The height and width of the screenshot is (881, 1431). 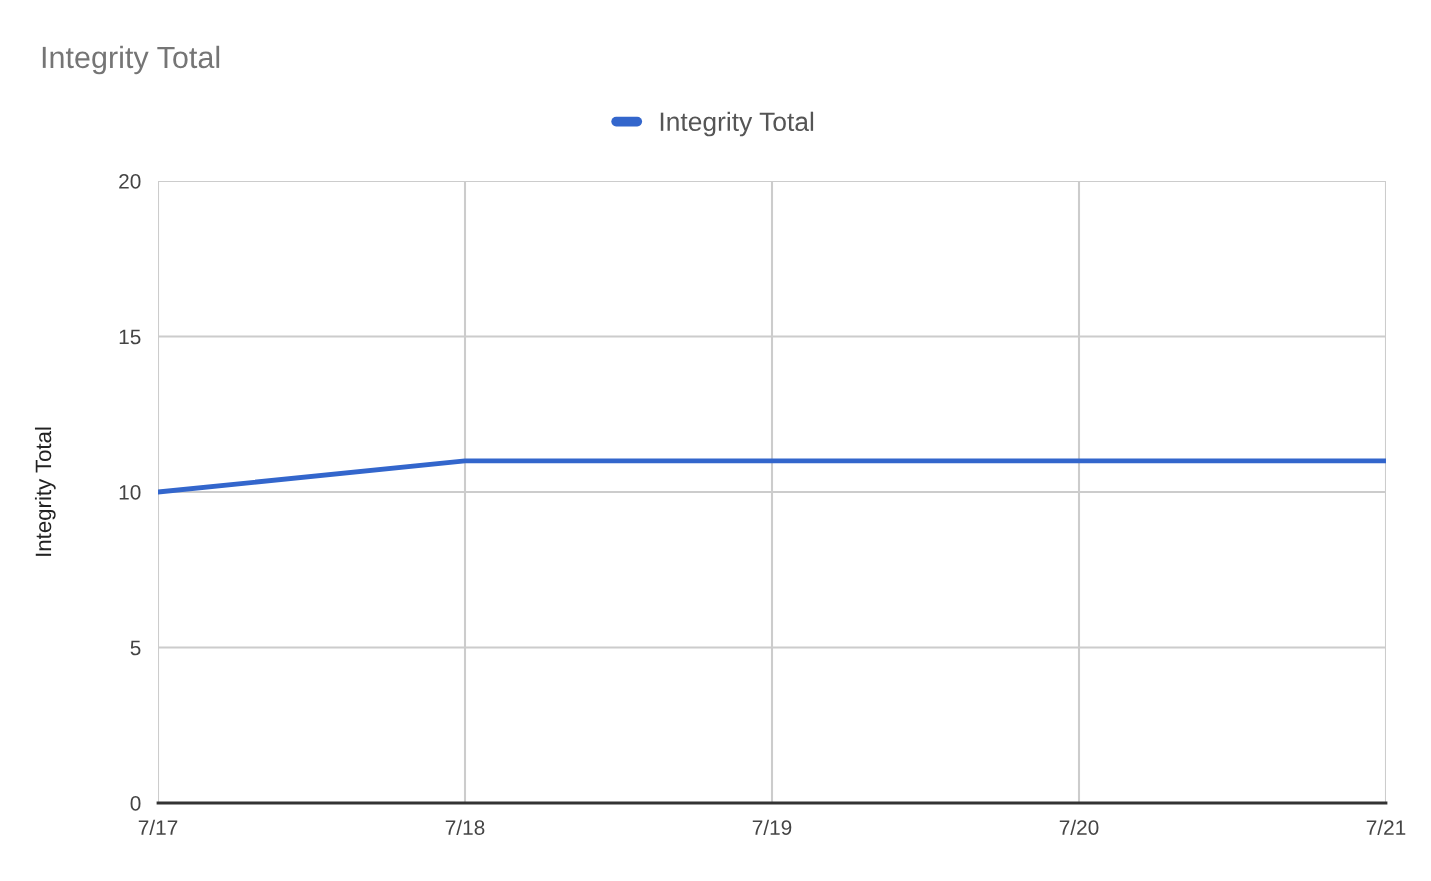 What do you see at coordinates (130, 492) in the screenshot?
I see `y-tick-label: 10` at bounding box center [130, 492].